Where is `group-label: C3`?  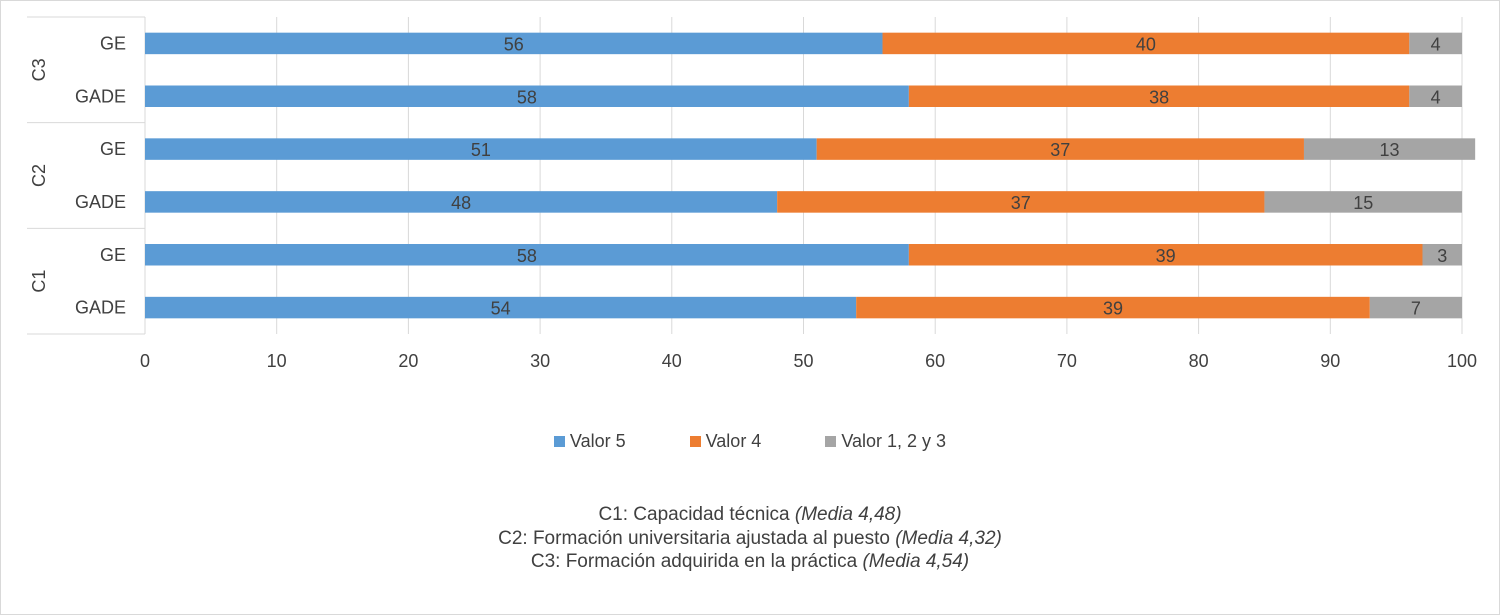 group-label: C3 is located at coordinates (39, 69).